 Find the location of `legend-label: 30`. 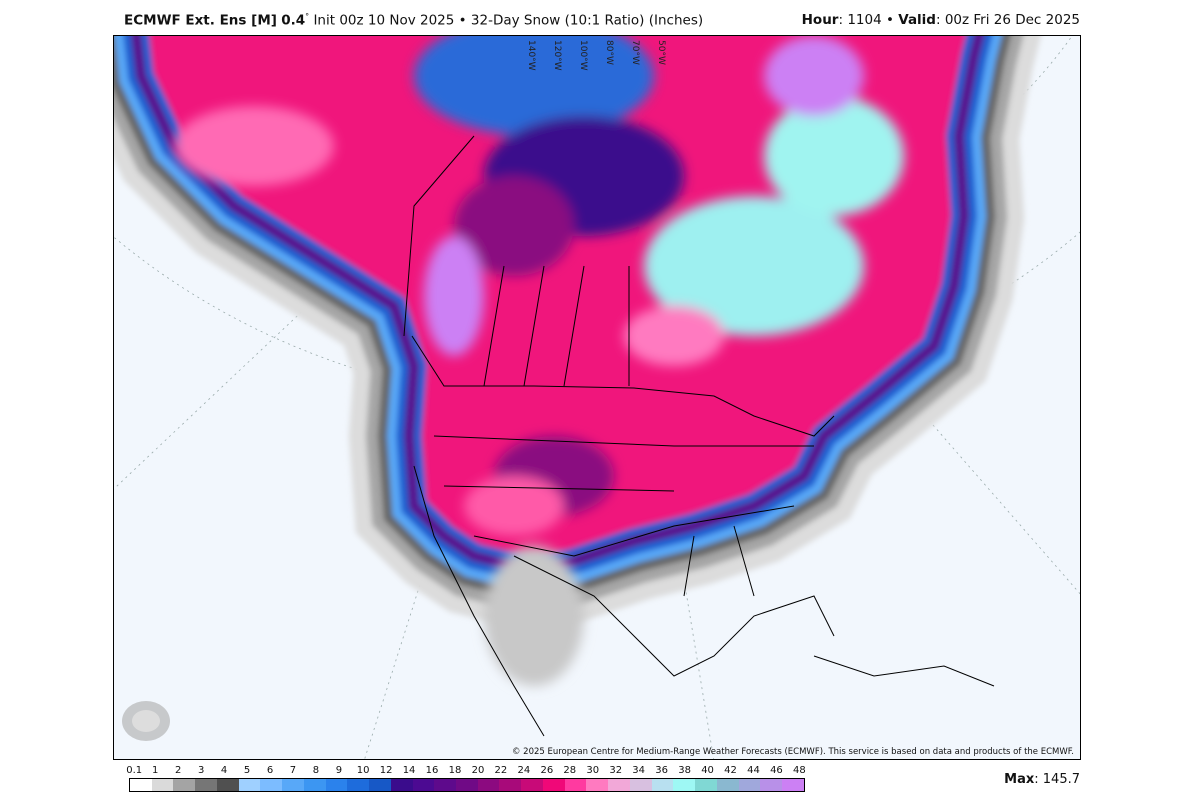

legend-label: 30 is located at coordinates (593, 770).